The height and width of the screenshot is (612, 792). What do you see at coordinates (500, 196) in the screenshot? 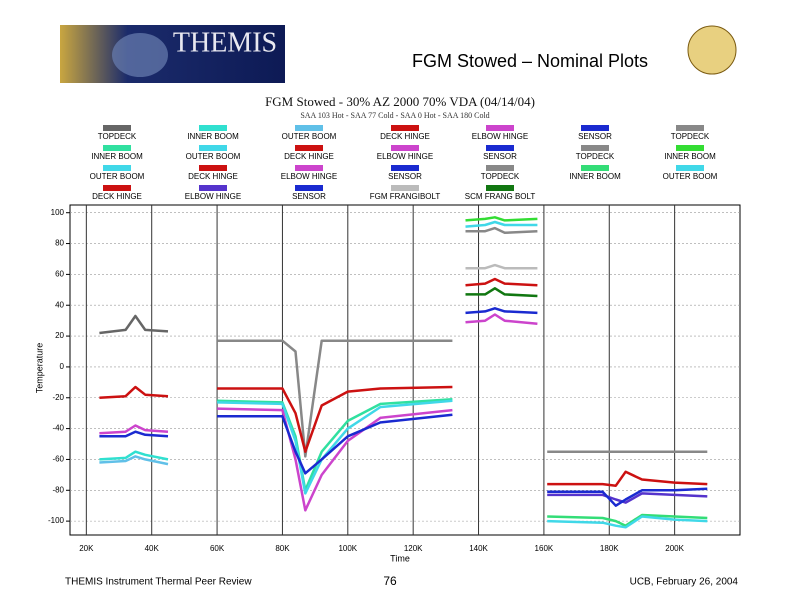
I see `legend-label: SCM FRANG BOLT` at bounding box center [500, 196].